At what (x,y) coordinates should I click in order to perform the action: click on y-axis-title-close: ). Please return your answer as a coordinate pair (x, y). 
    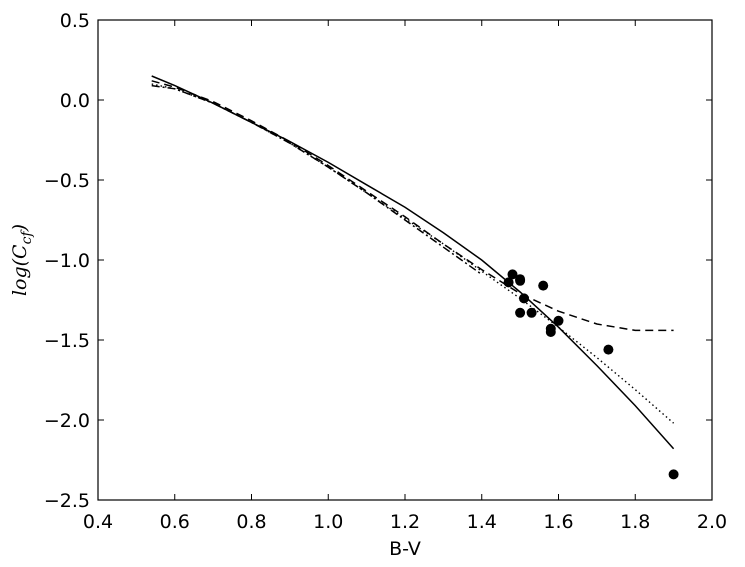
    Looking at the image, I should click on (20, 228).